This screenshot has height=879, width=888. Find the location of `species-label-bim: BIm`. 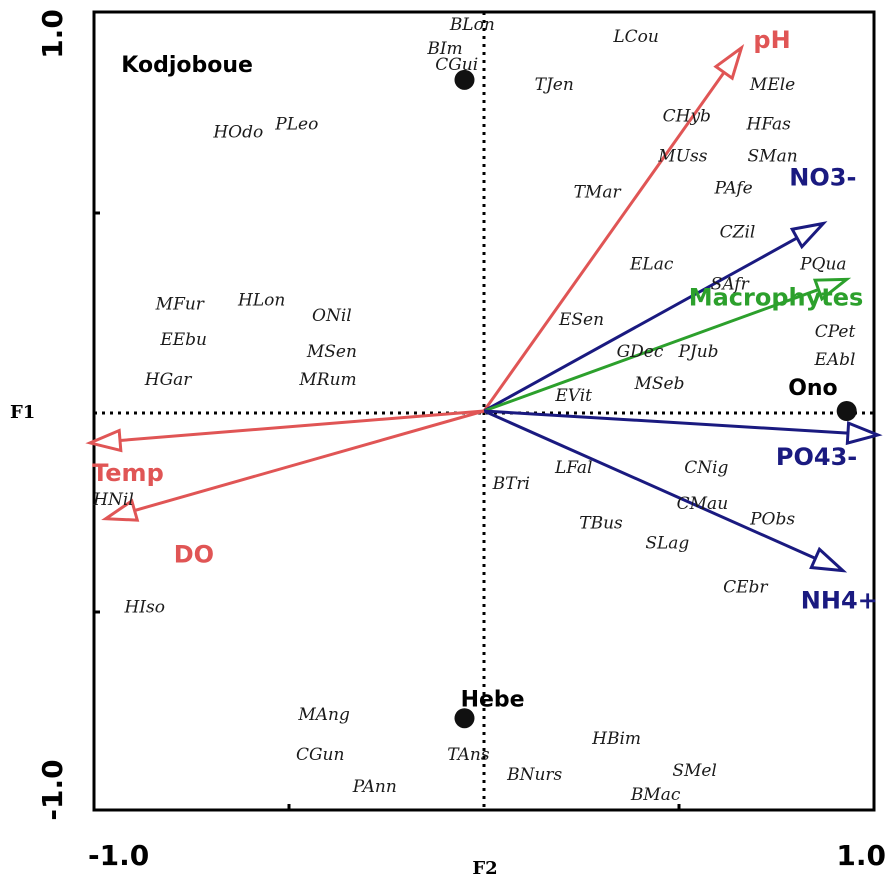

species-label-bim: BIm is located at coordinates (444, 49).